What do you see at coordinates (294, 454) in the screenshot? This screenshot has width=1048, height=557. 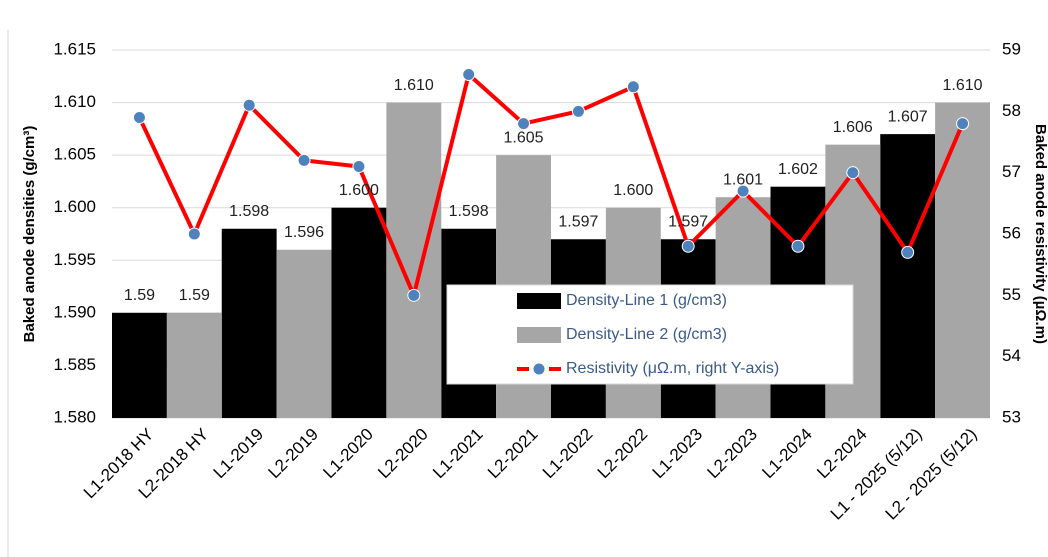 I see `x-tick-label: L2-2019` at bounding box center [294, 454].